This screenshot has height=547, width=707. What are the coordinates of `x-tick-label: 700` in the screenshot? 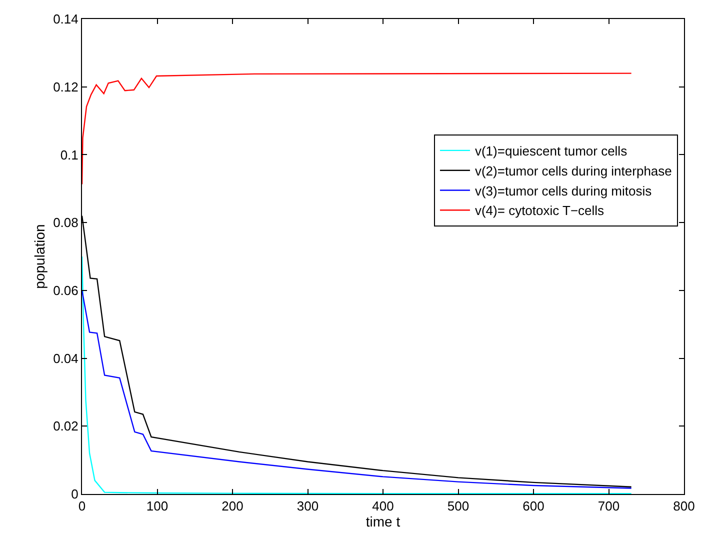 It's located at (609, 506).